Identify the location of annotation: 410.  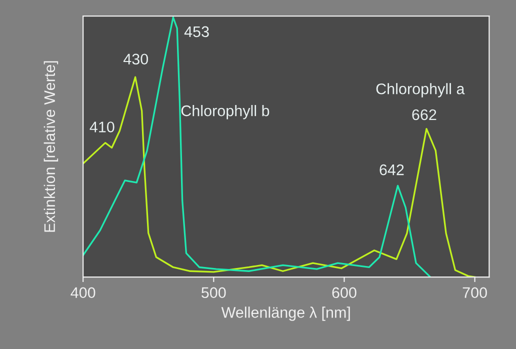
(102, 127).